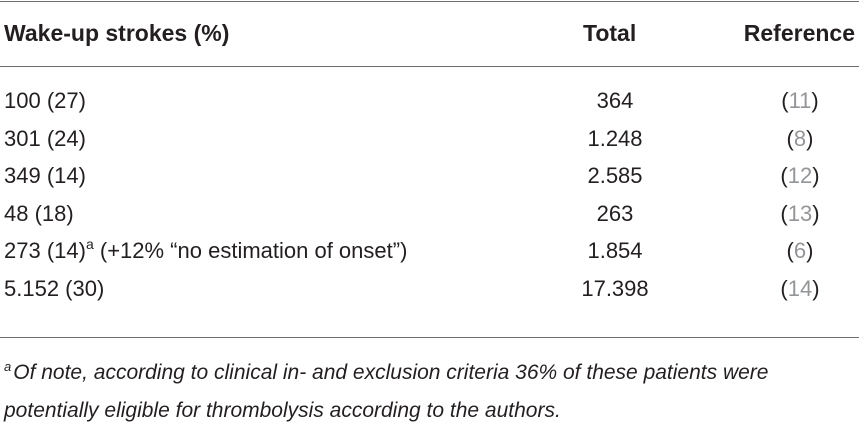 The height and width of the screenshot is (430, 859). Describe the element at coordinates (429, 1) in the screenshot. I see `top-rule` at that location.